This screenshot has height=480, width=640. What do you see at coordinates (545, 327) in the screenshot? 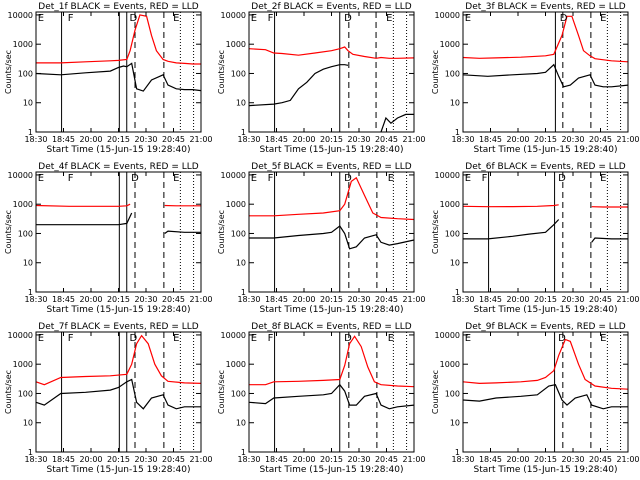
I see `panel-title: Det_9f BLACK = Events, RED = LLD` at bounding box center [545, 327].